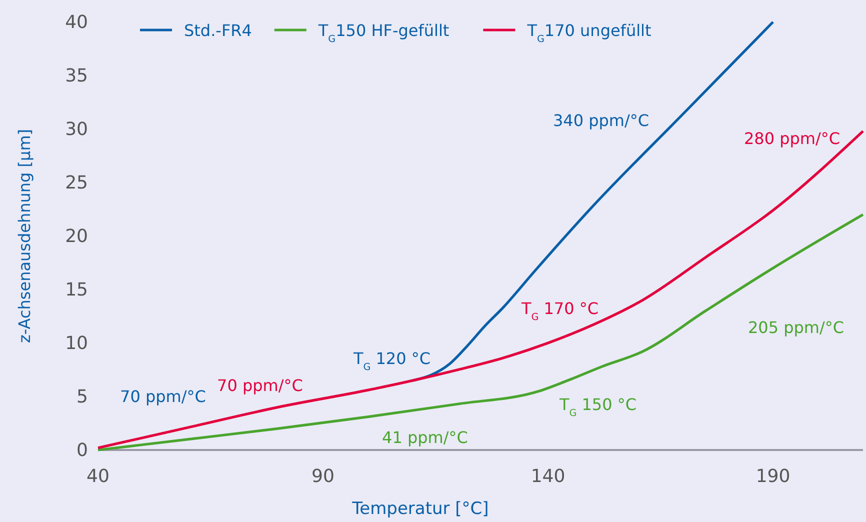 This screenshot has width=866, height=522. What do you see at coordinates (76, 236) in the screenshot?
I see `y-tick-label: 20` at bounding box center [76, 236].